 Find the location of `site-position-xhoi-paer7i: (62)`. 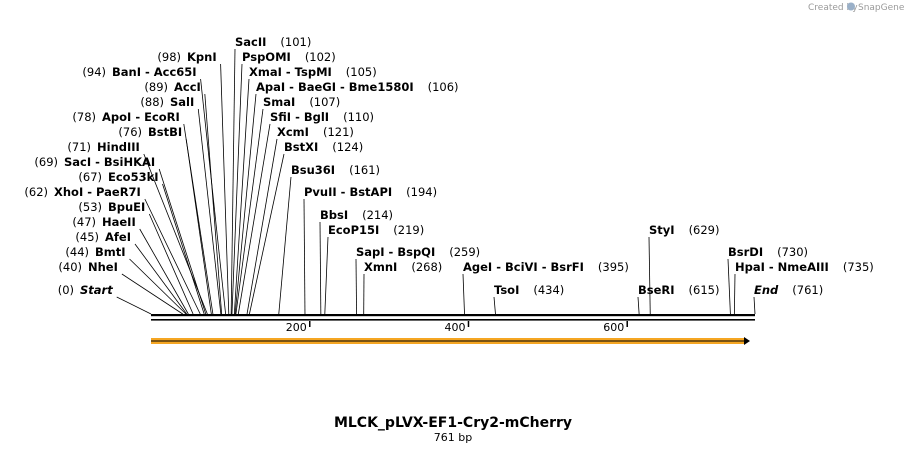

site-position-xhoi-paer7i: (62) is located at coordinates (36, 192).